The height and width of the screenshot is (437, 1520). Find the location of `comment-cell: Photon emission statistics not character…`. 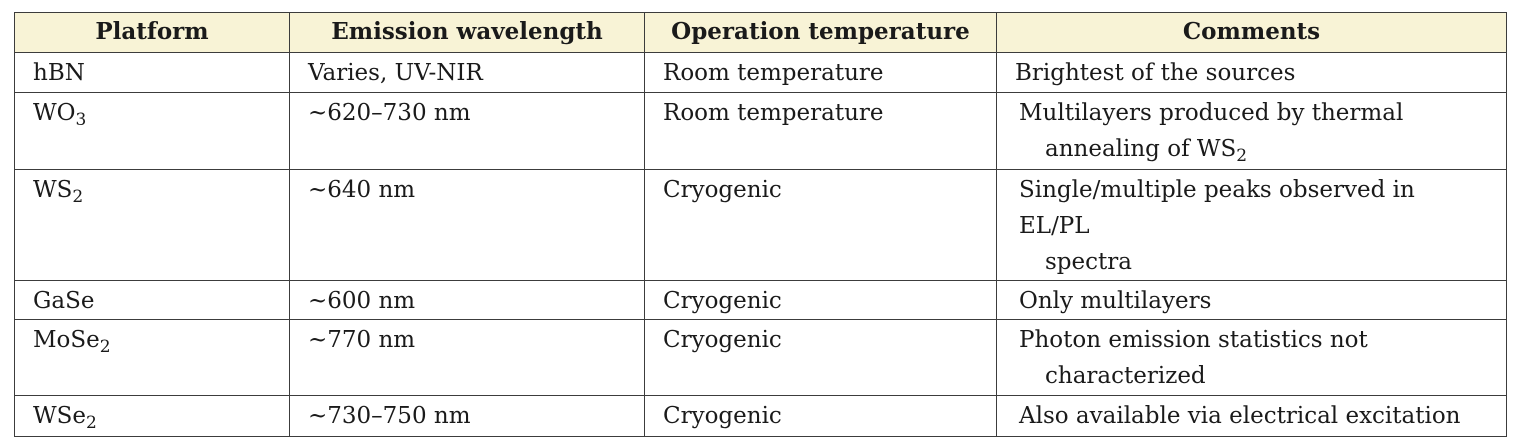

comment-cell: Photon emission statistics not character… is located at coordinates (1251, 357).